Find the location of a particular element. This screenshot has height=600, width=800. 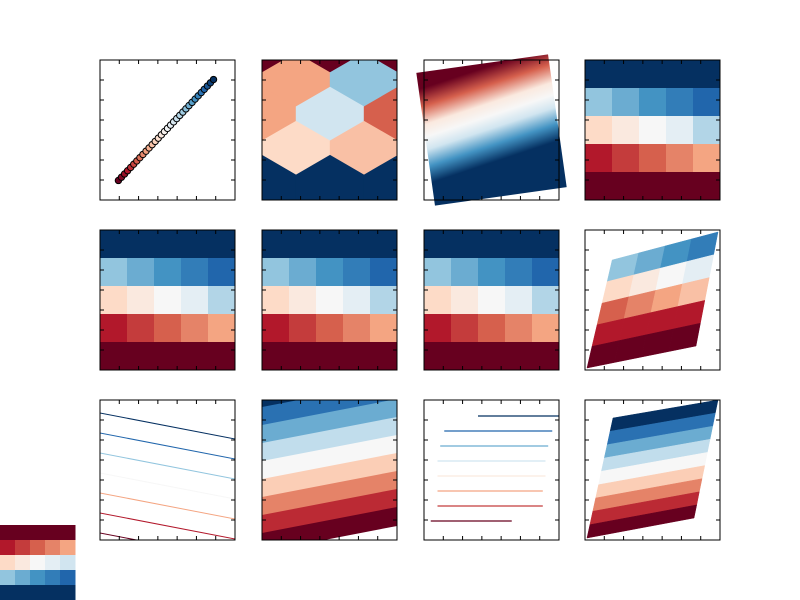

panel-10-axes is located at coordinates (329, 470).